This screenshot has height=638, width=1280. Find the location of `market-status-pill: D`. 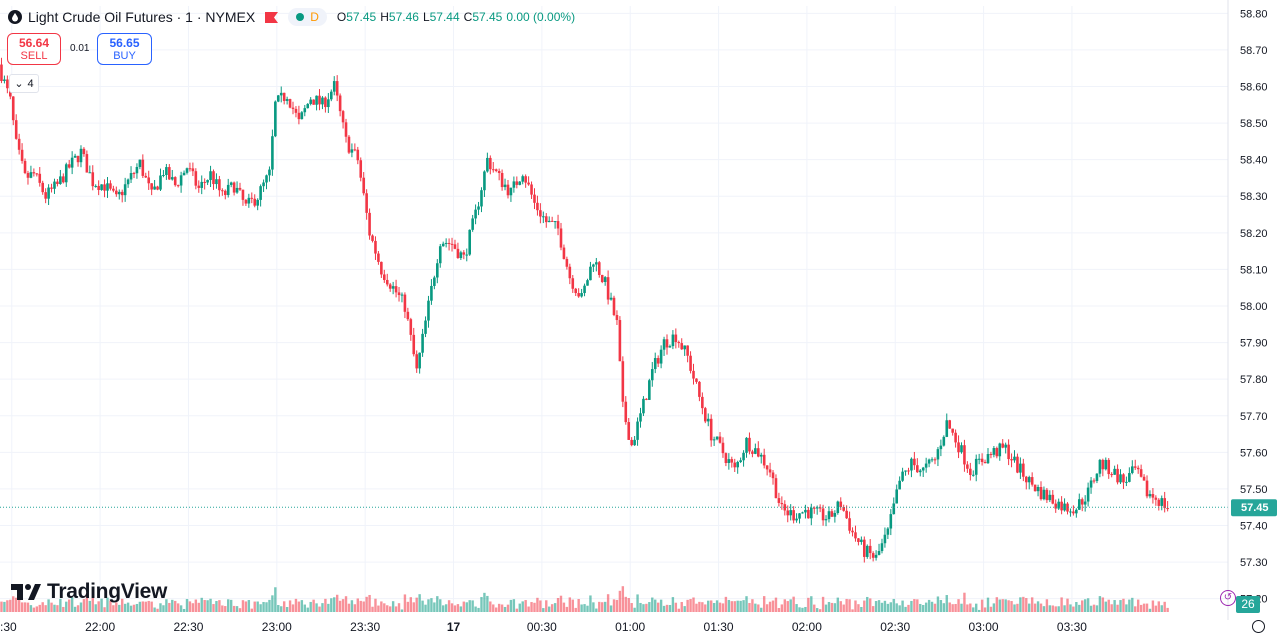

market-status-pill: D is located at coordinates (307, 17).